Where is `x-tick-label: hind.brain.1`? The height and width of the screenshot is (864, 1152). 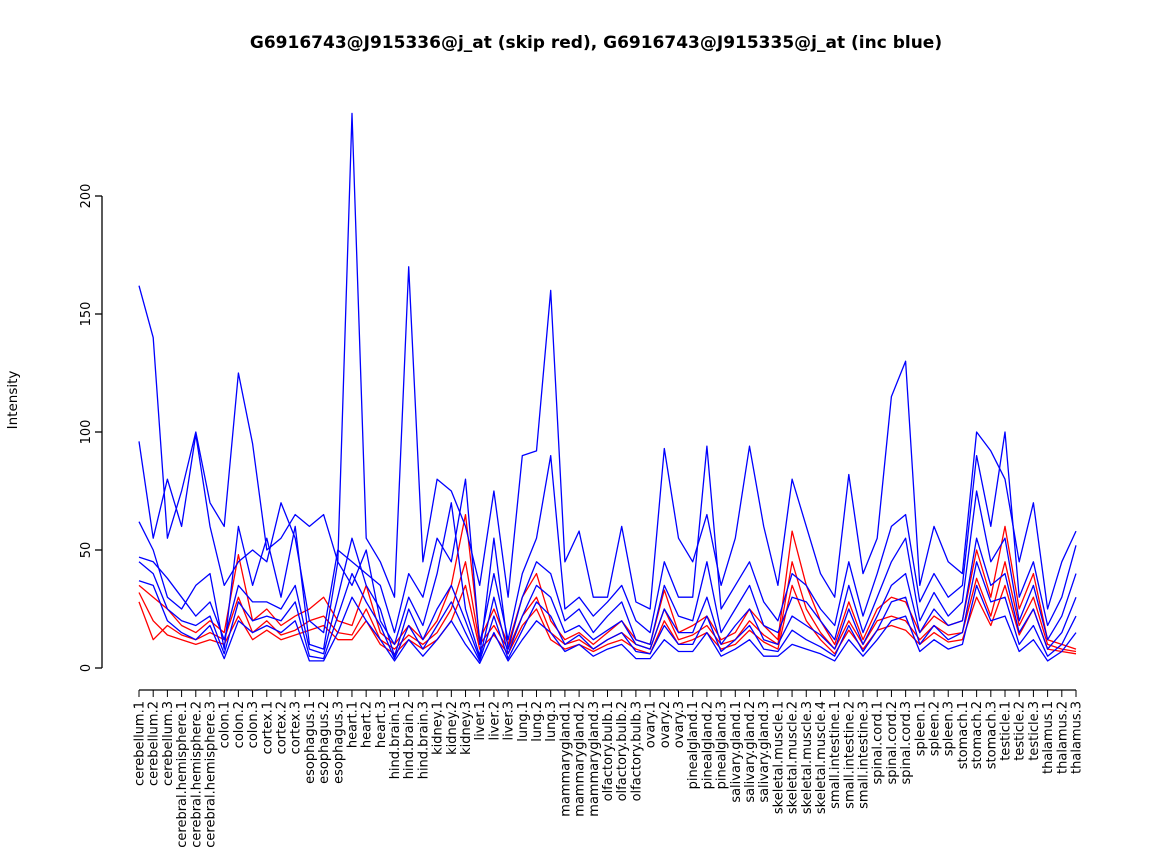 x-tick-label: hind.brain.1 is located at coordinates (395, 740).